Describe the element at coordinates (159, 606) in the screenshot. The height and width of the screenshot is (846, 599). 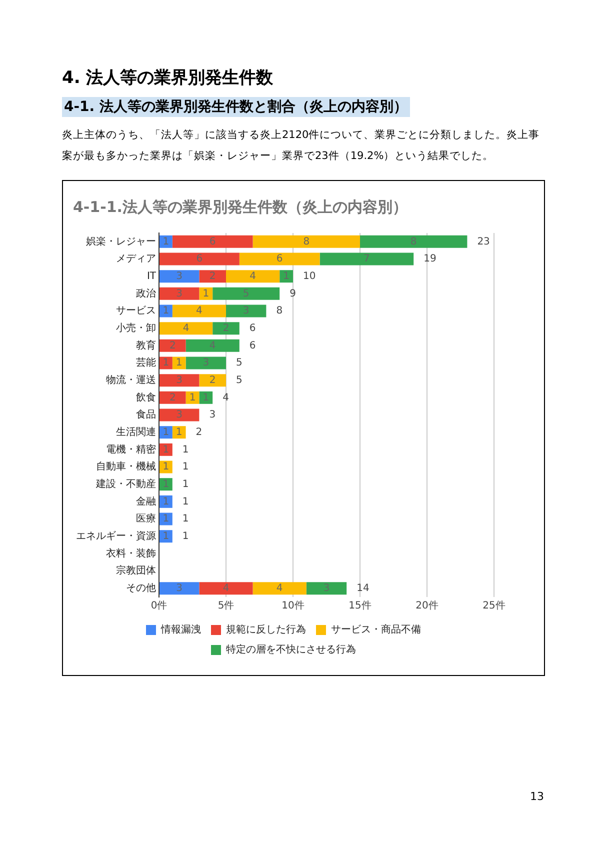
I see `x-tick-label: 0件` at that location.